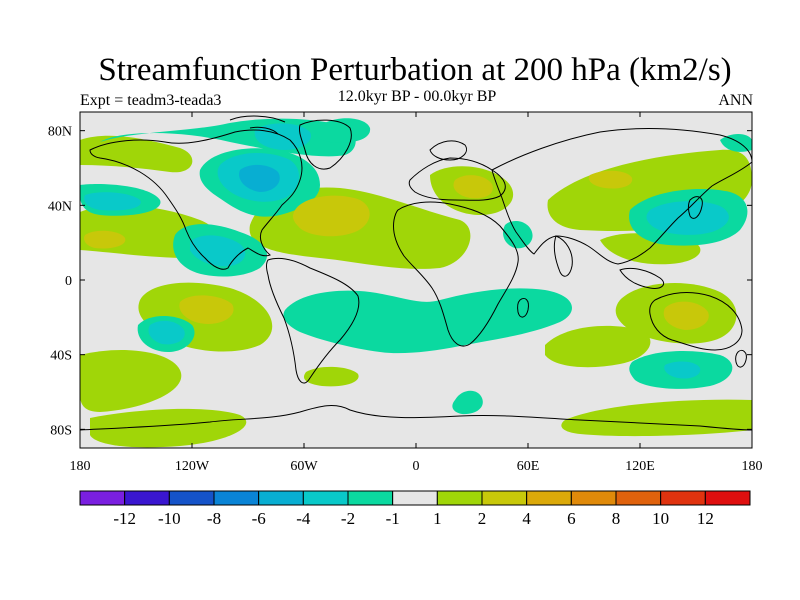  Describe the element at coordinates (705, 518) in the screenshot. I see `colorbar-label: 12` at that location.